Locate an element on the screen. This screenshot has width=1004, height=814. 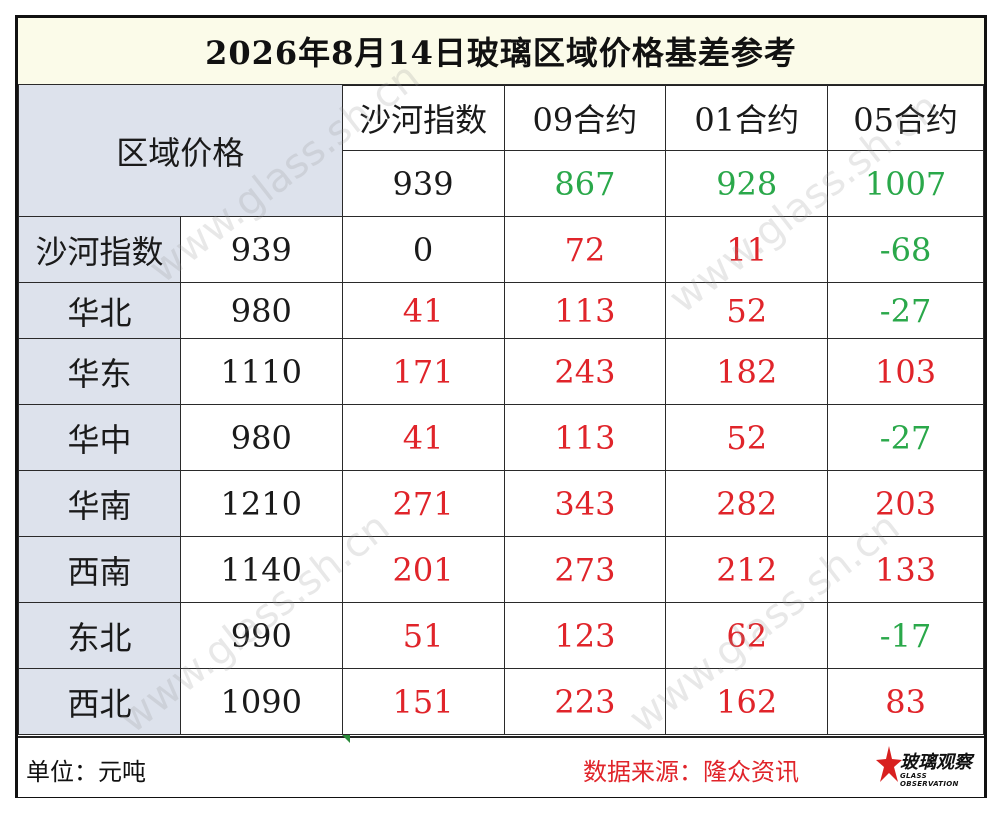
region-name: 西北 is located at coordinates (99, 701).